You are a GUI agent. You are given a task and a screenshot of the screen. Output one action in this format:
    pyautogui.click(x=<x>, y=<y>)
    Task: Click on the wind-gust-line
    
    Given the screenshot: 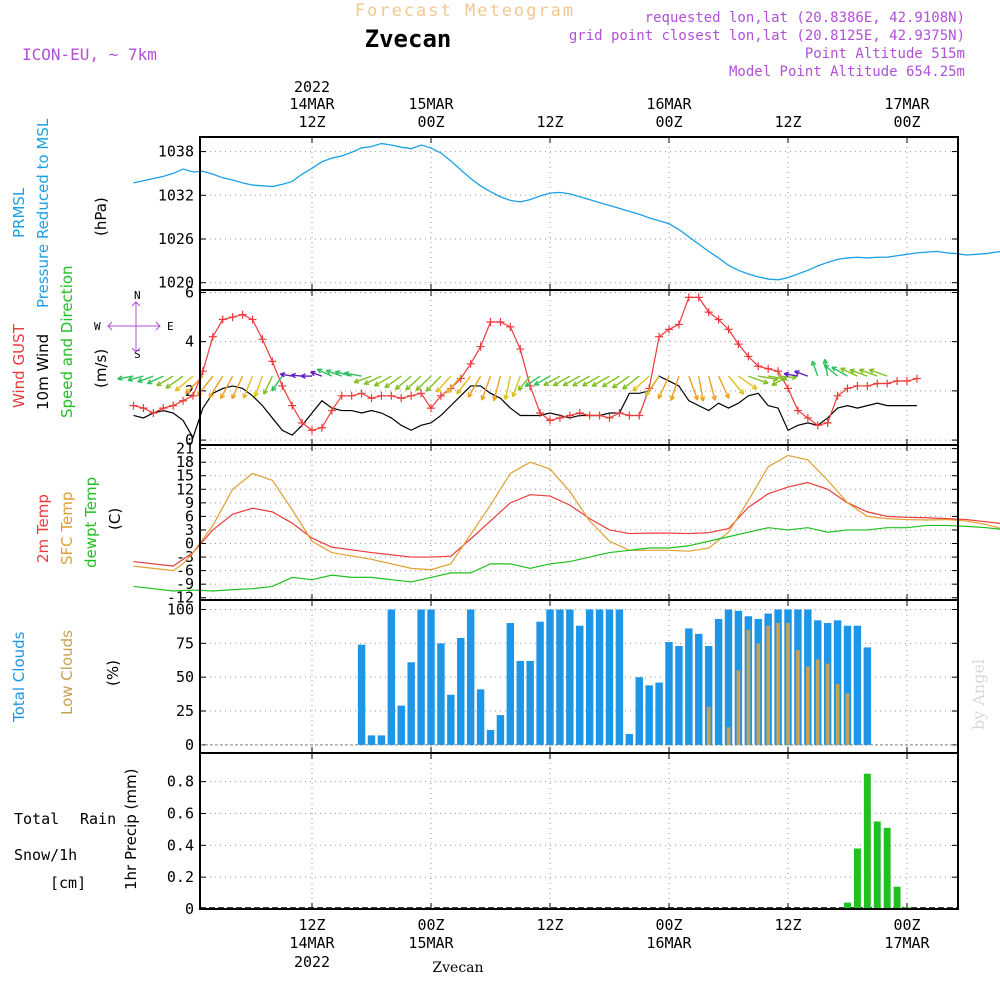 What is the action you would take?
    pyautogui.click(x=525, y=363)
    